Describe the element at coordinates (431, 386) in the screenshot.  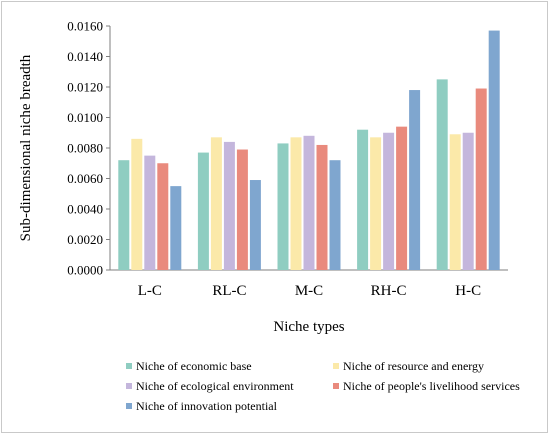
I see `legend-label: Niche of people's livelihood services` at that location.